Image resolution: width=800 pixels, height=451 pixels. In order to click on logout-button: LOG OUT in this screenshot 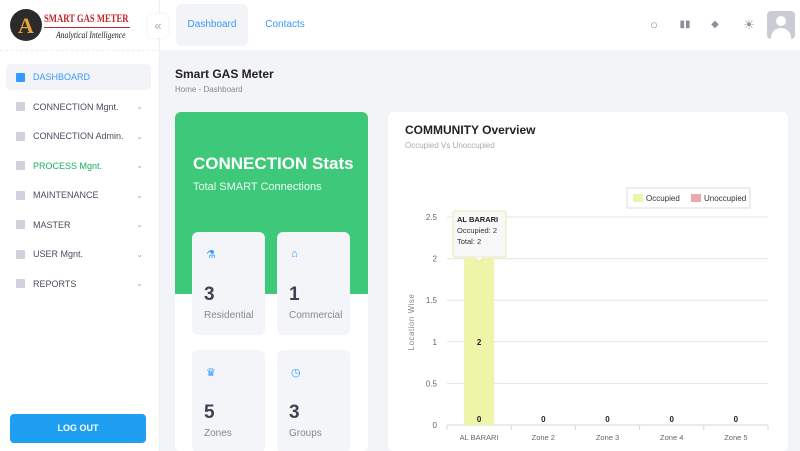, I will do `click(78, 428)`.